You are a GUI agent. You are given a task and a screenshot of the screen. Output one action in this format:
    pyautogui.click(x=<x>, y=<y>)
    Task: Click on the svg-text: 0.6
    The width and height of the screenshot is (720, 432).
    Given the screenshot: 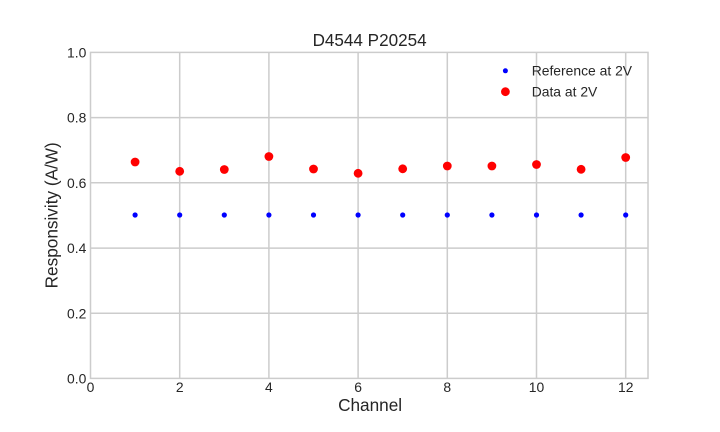 What is the action you would take?
    pyautogui.click(x=77, y=183)
    